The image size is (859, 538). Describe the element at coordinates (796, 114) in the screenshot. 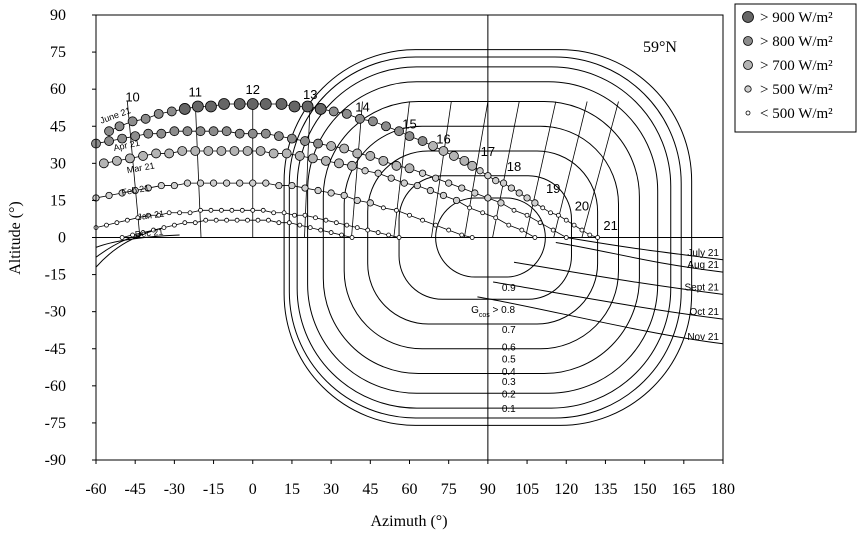

I see `legend-label: < 500 W/m²` at that location.